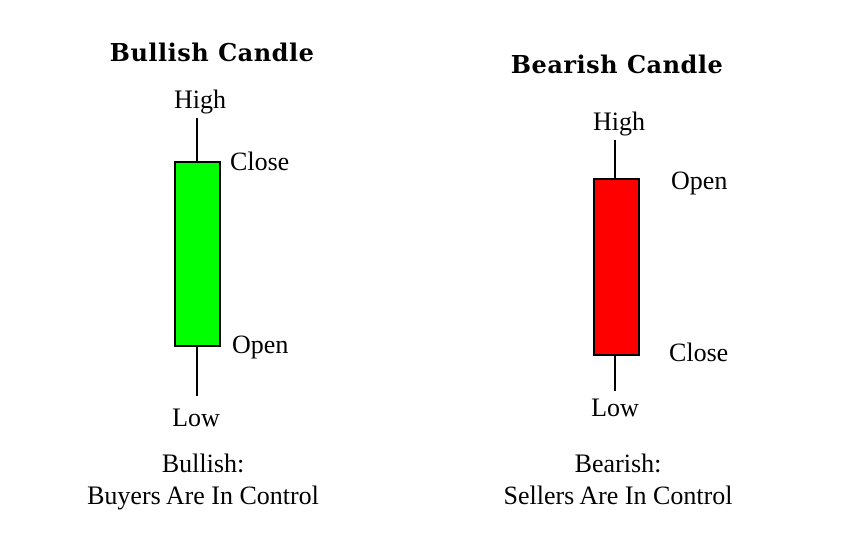 The image size is (865, 554). I want to click on bullish-caption: Bullish: Buyers Are In Control, so click(203, 480).